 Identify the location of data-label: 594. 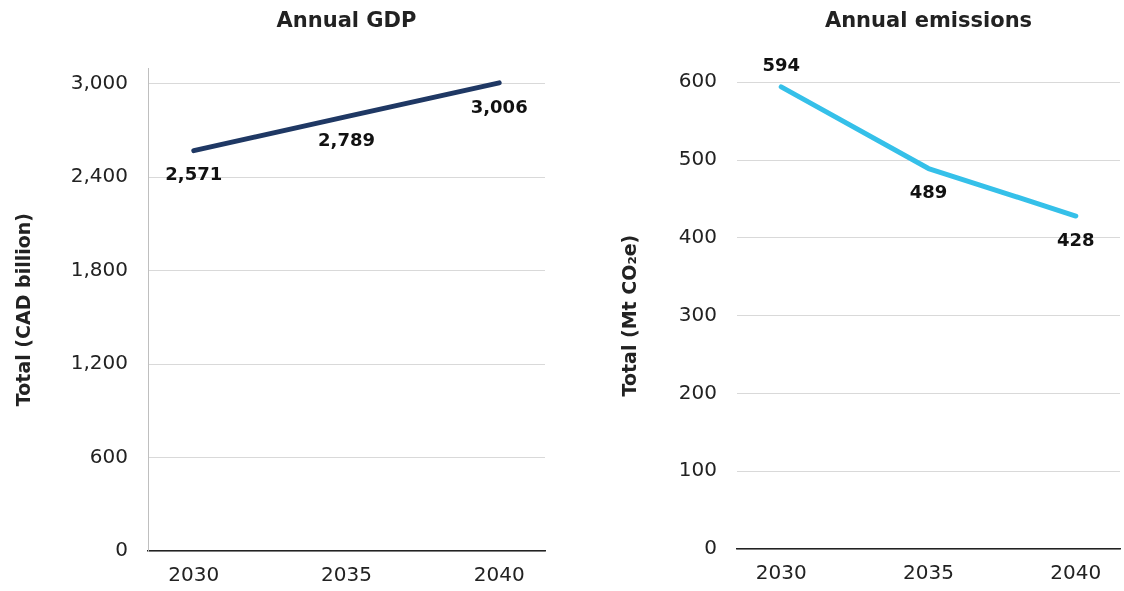
(781, 64).